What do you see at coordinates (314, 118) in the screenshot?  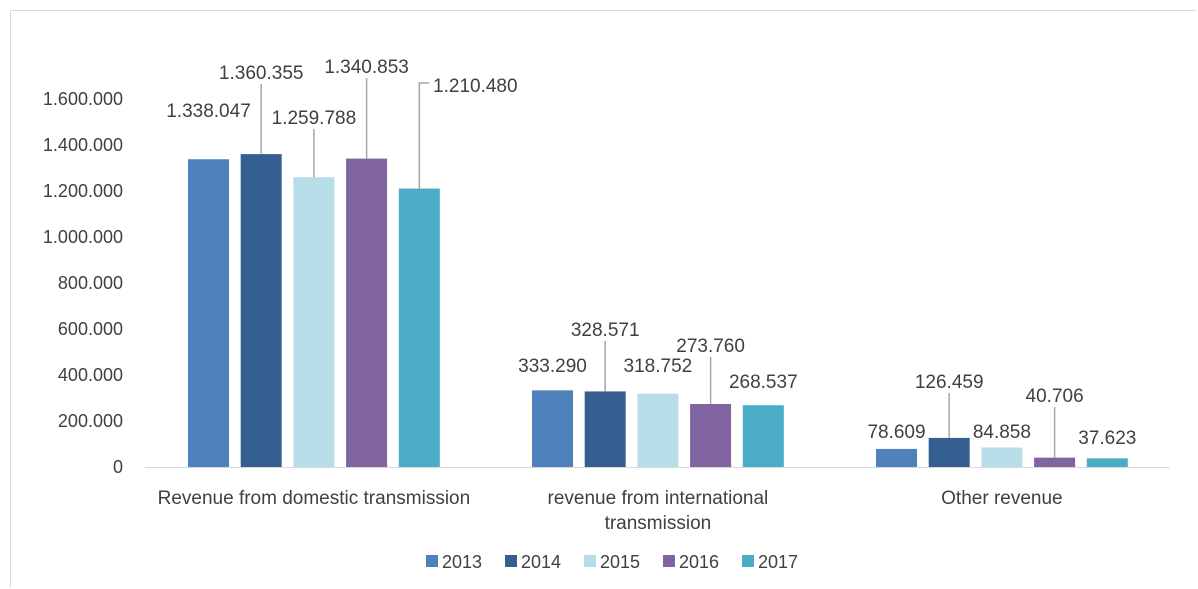 I see `data-label: 1.259.788` at bounding box center [314, 118].